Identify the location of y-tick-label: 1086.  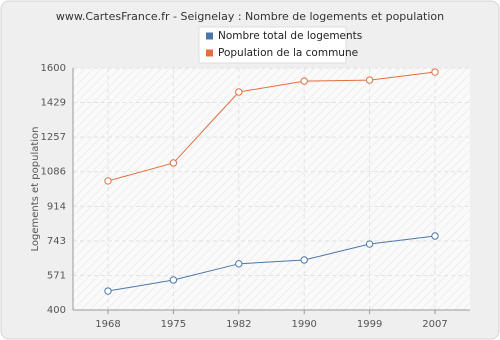
(53, 172).